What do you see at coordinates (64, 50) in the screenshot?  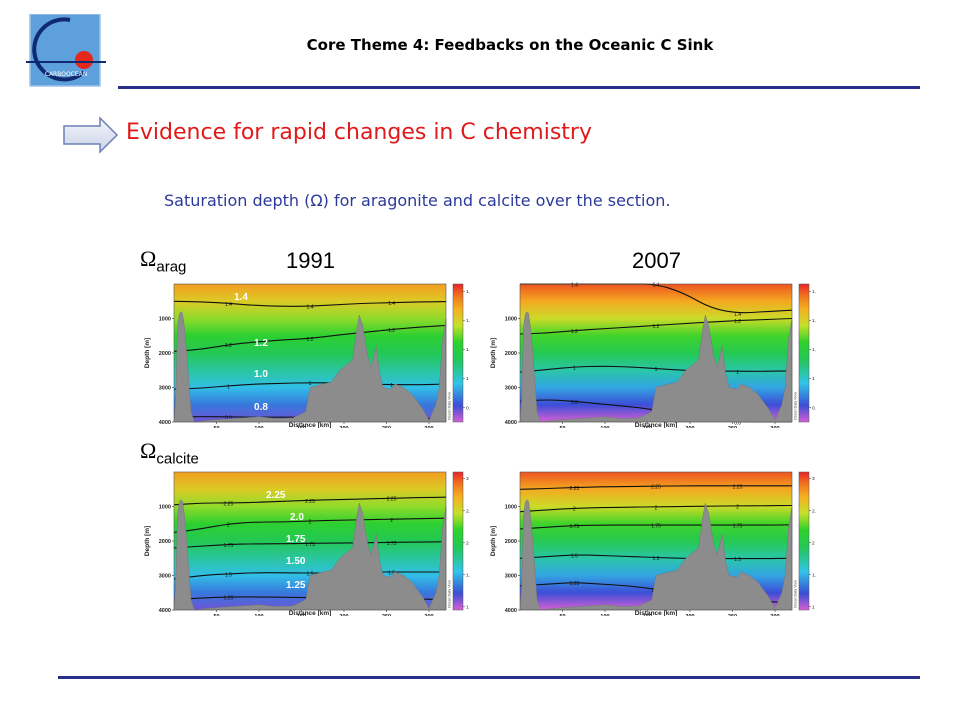 I see `logo-graphic: CARBOOCEAN` at bounding box center [64, 50].